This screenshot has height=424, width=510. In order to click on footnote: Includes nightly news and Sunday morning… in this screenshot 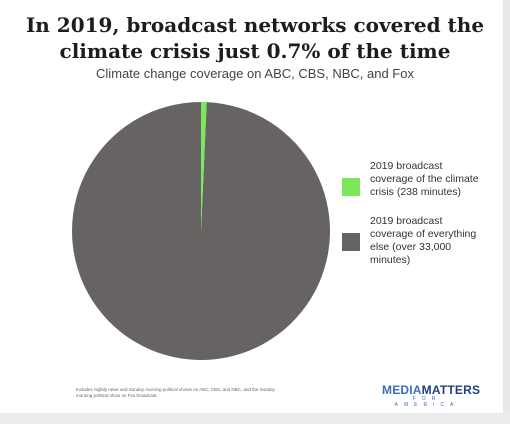, I will do `click(175, 392)`.